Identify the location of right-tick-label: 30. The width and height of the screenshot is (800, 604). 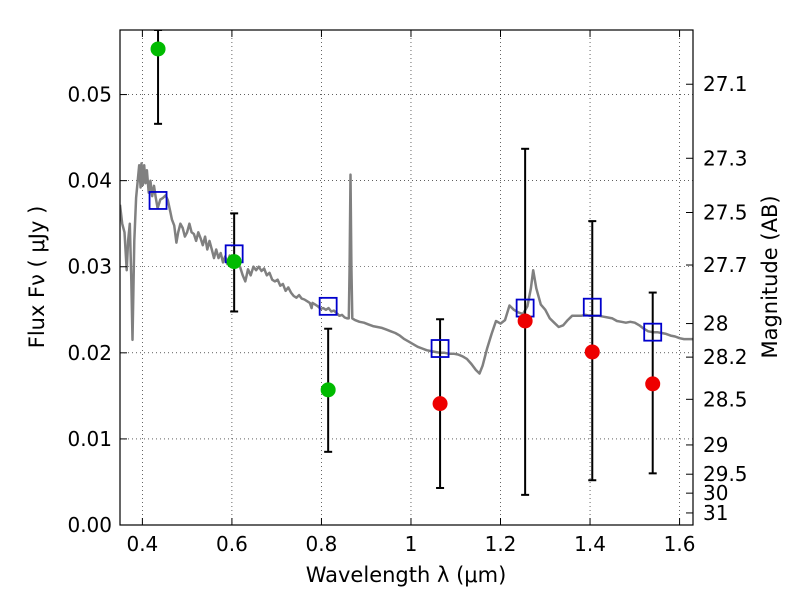
(715, 493).